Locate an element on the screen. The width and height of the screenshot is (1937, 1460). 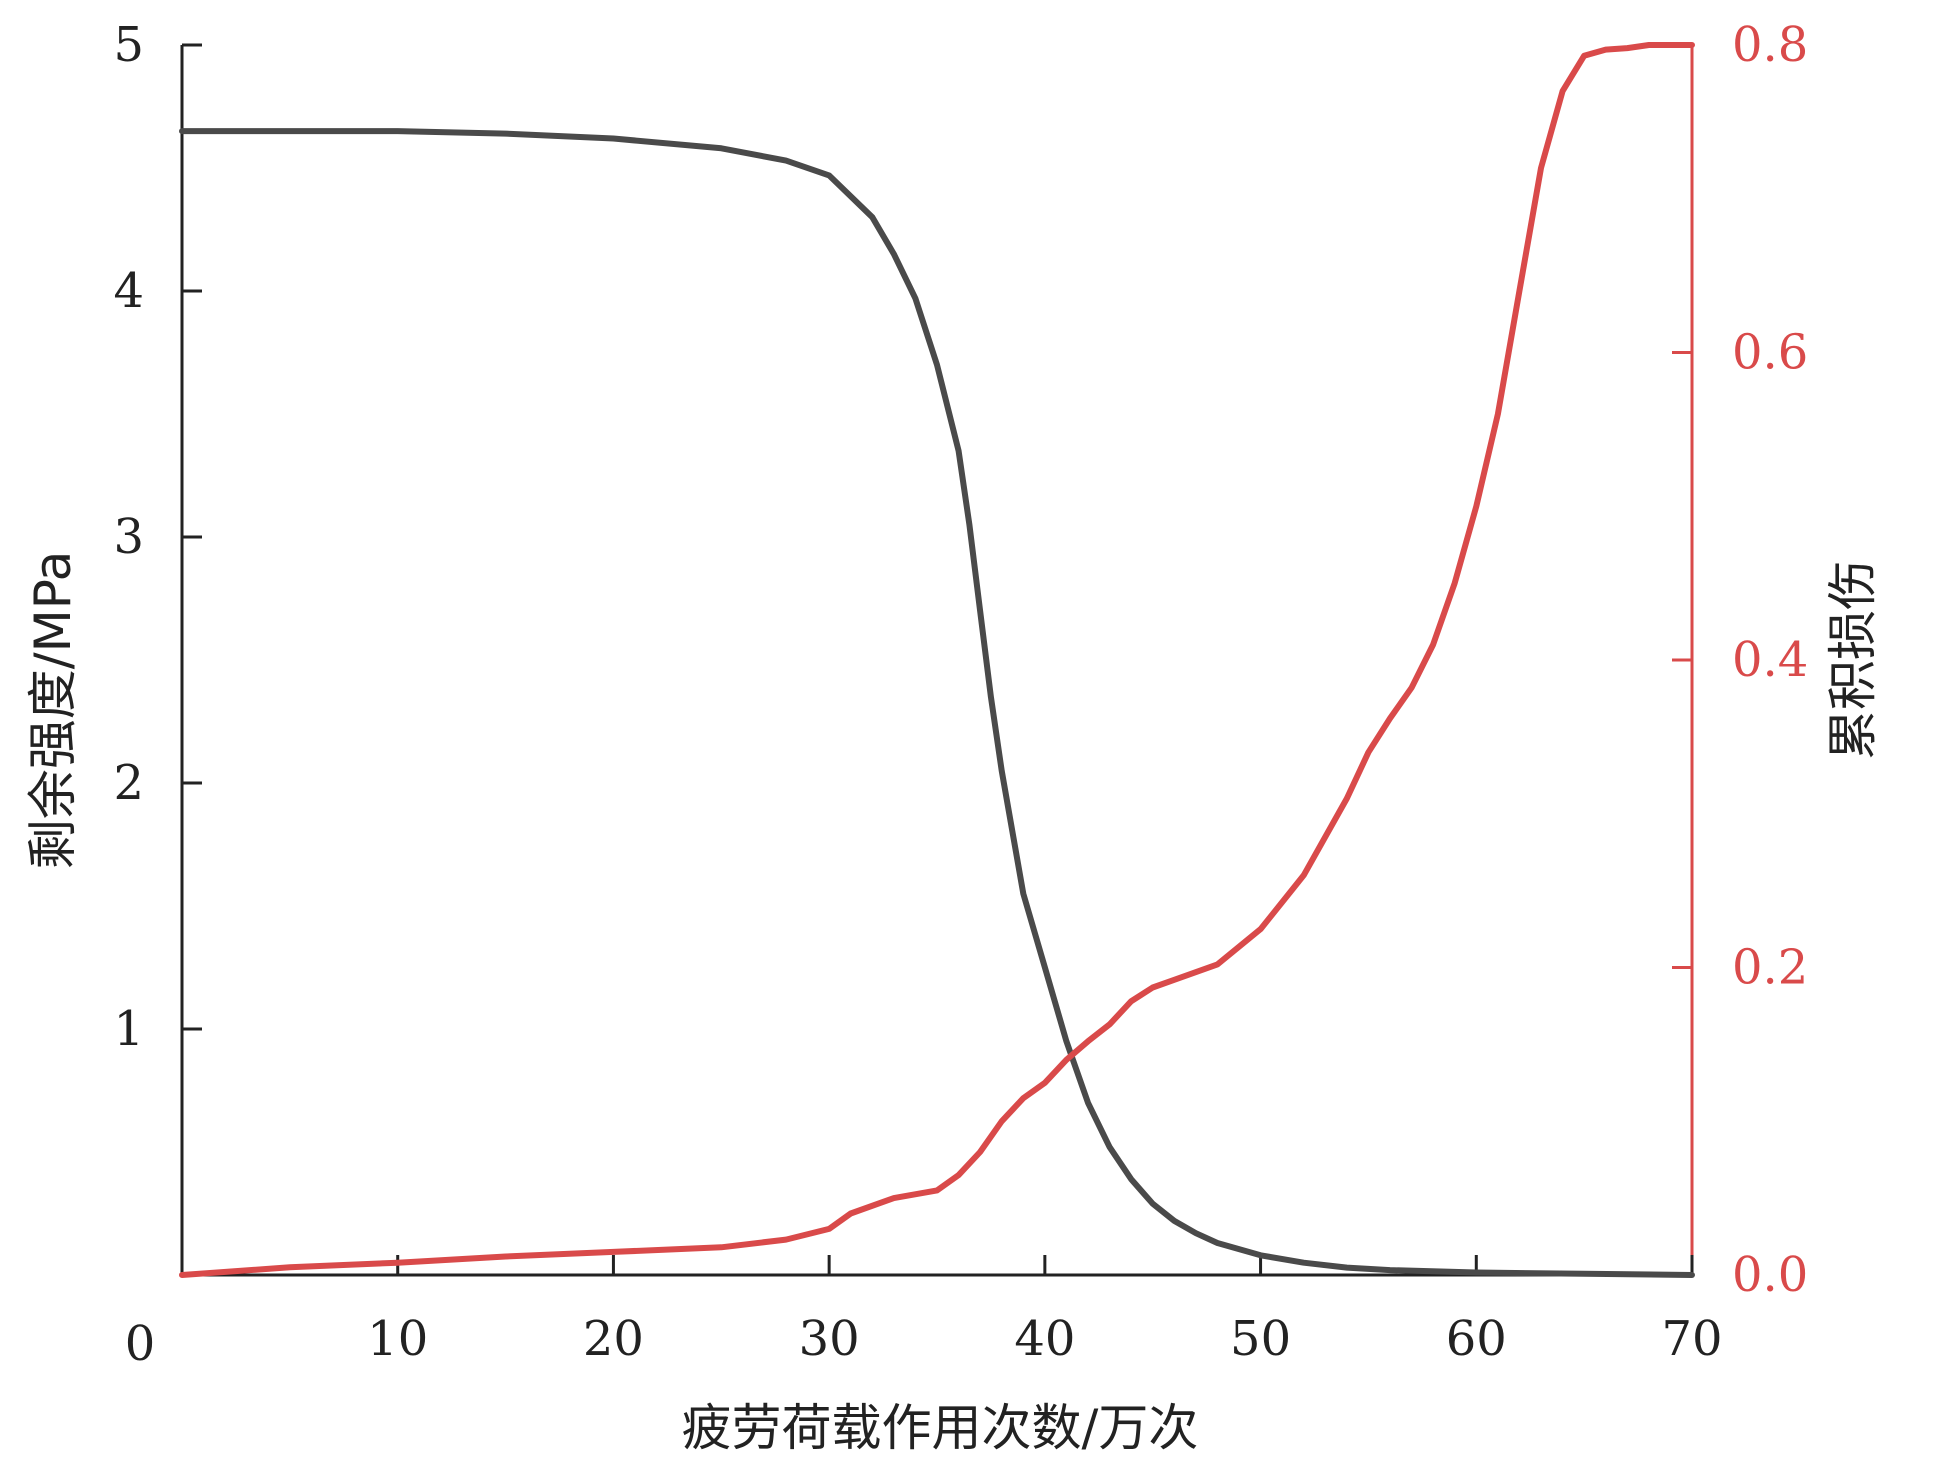
y-right-tick-label-0.6: 0.6 is located at coordinates (1770, 353).